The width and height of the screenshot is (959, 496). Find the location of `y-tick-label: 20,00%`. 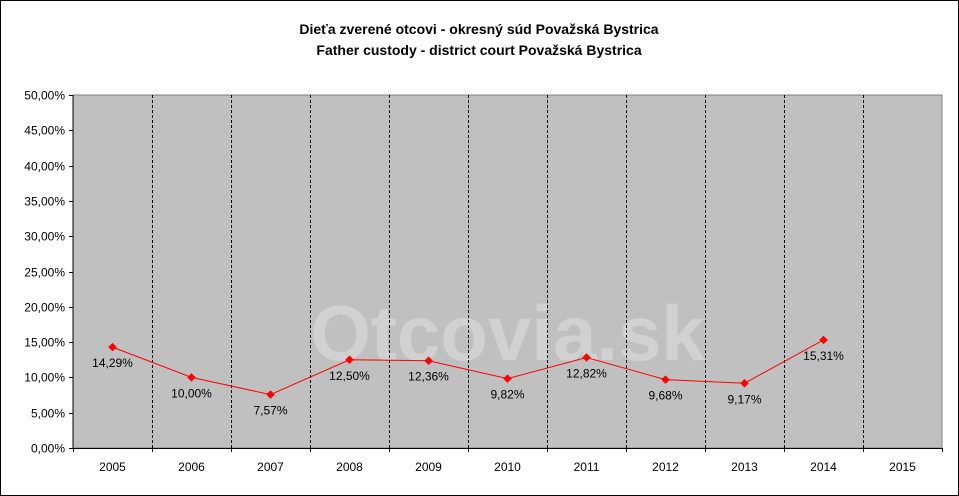

y-tick-label: 20,00% is located at coordinates (44, 308).